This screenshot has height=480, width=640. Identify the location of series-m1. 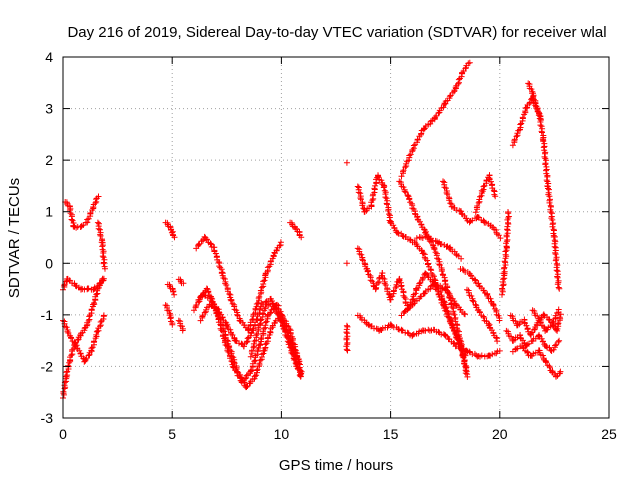
(238, 283).